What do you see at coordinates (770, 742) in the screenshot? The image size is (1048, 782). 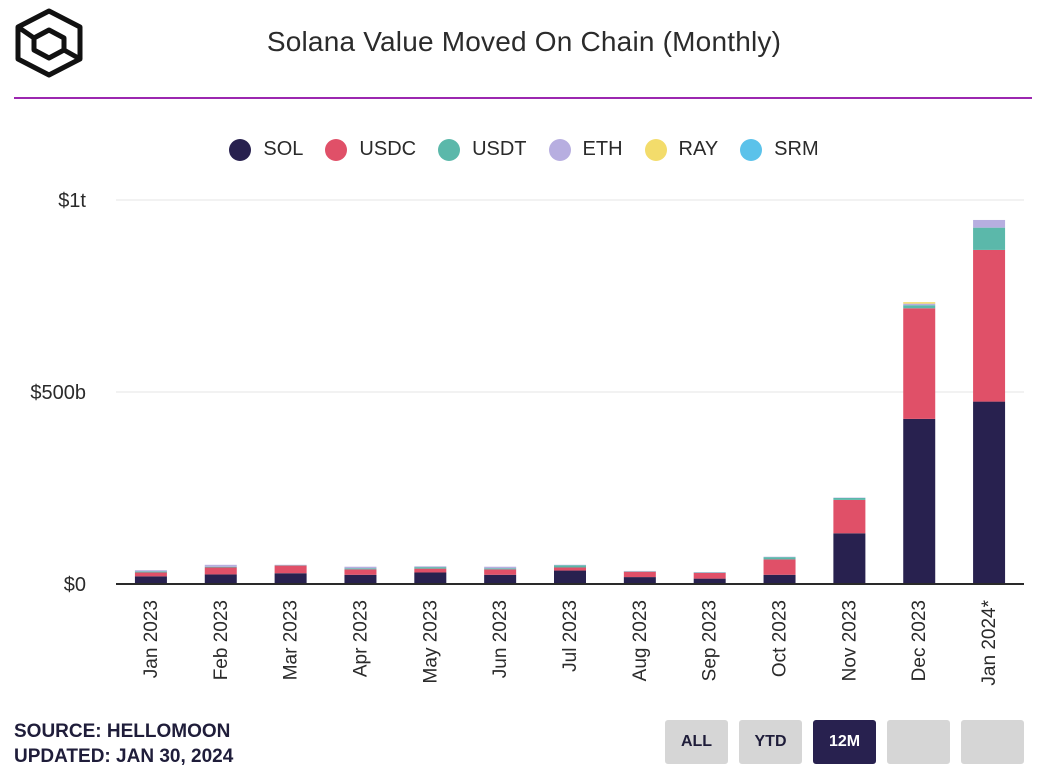 I see `range-button-ytd: YTD` at bounding box center [770, 742].